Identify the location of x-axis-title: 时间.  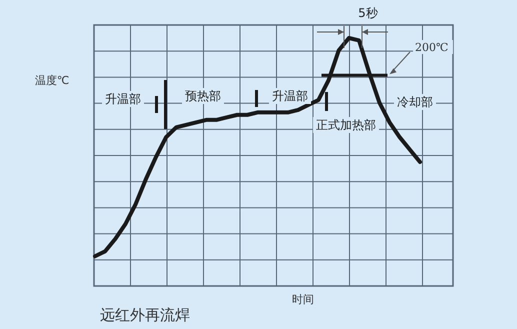
(303, 299).